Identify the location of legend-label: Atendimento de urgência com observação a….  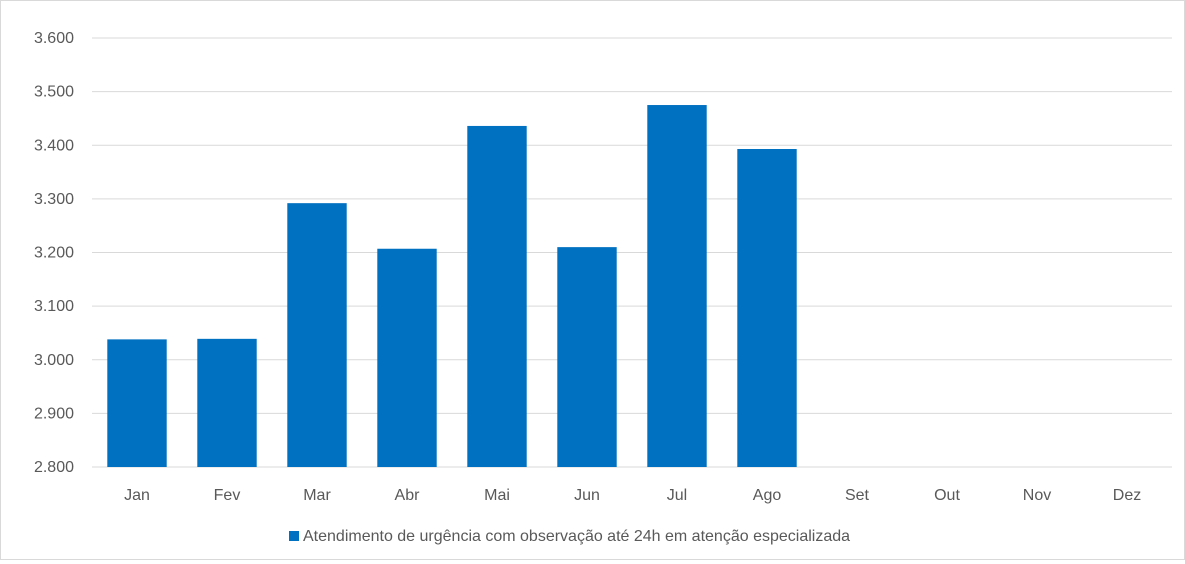
(576, 536).